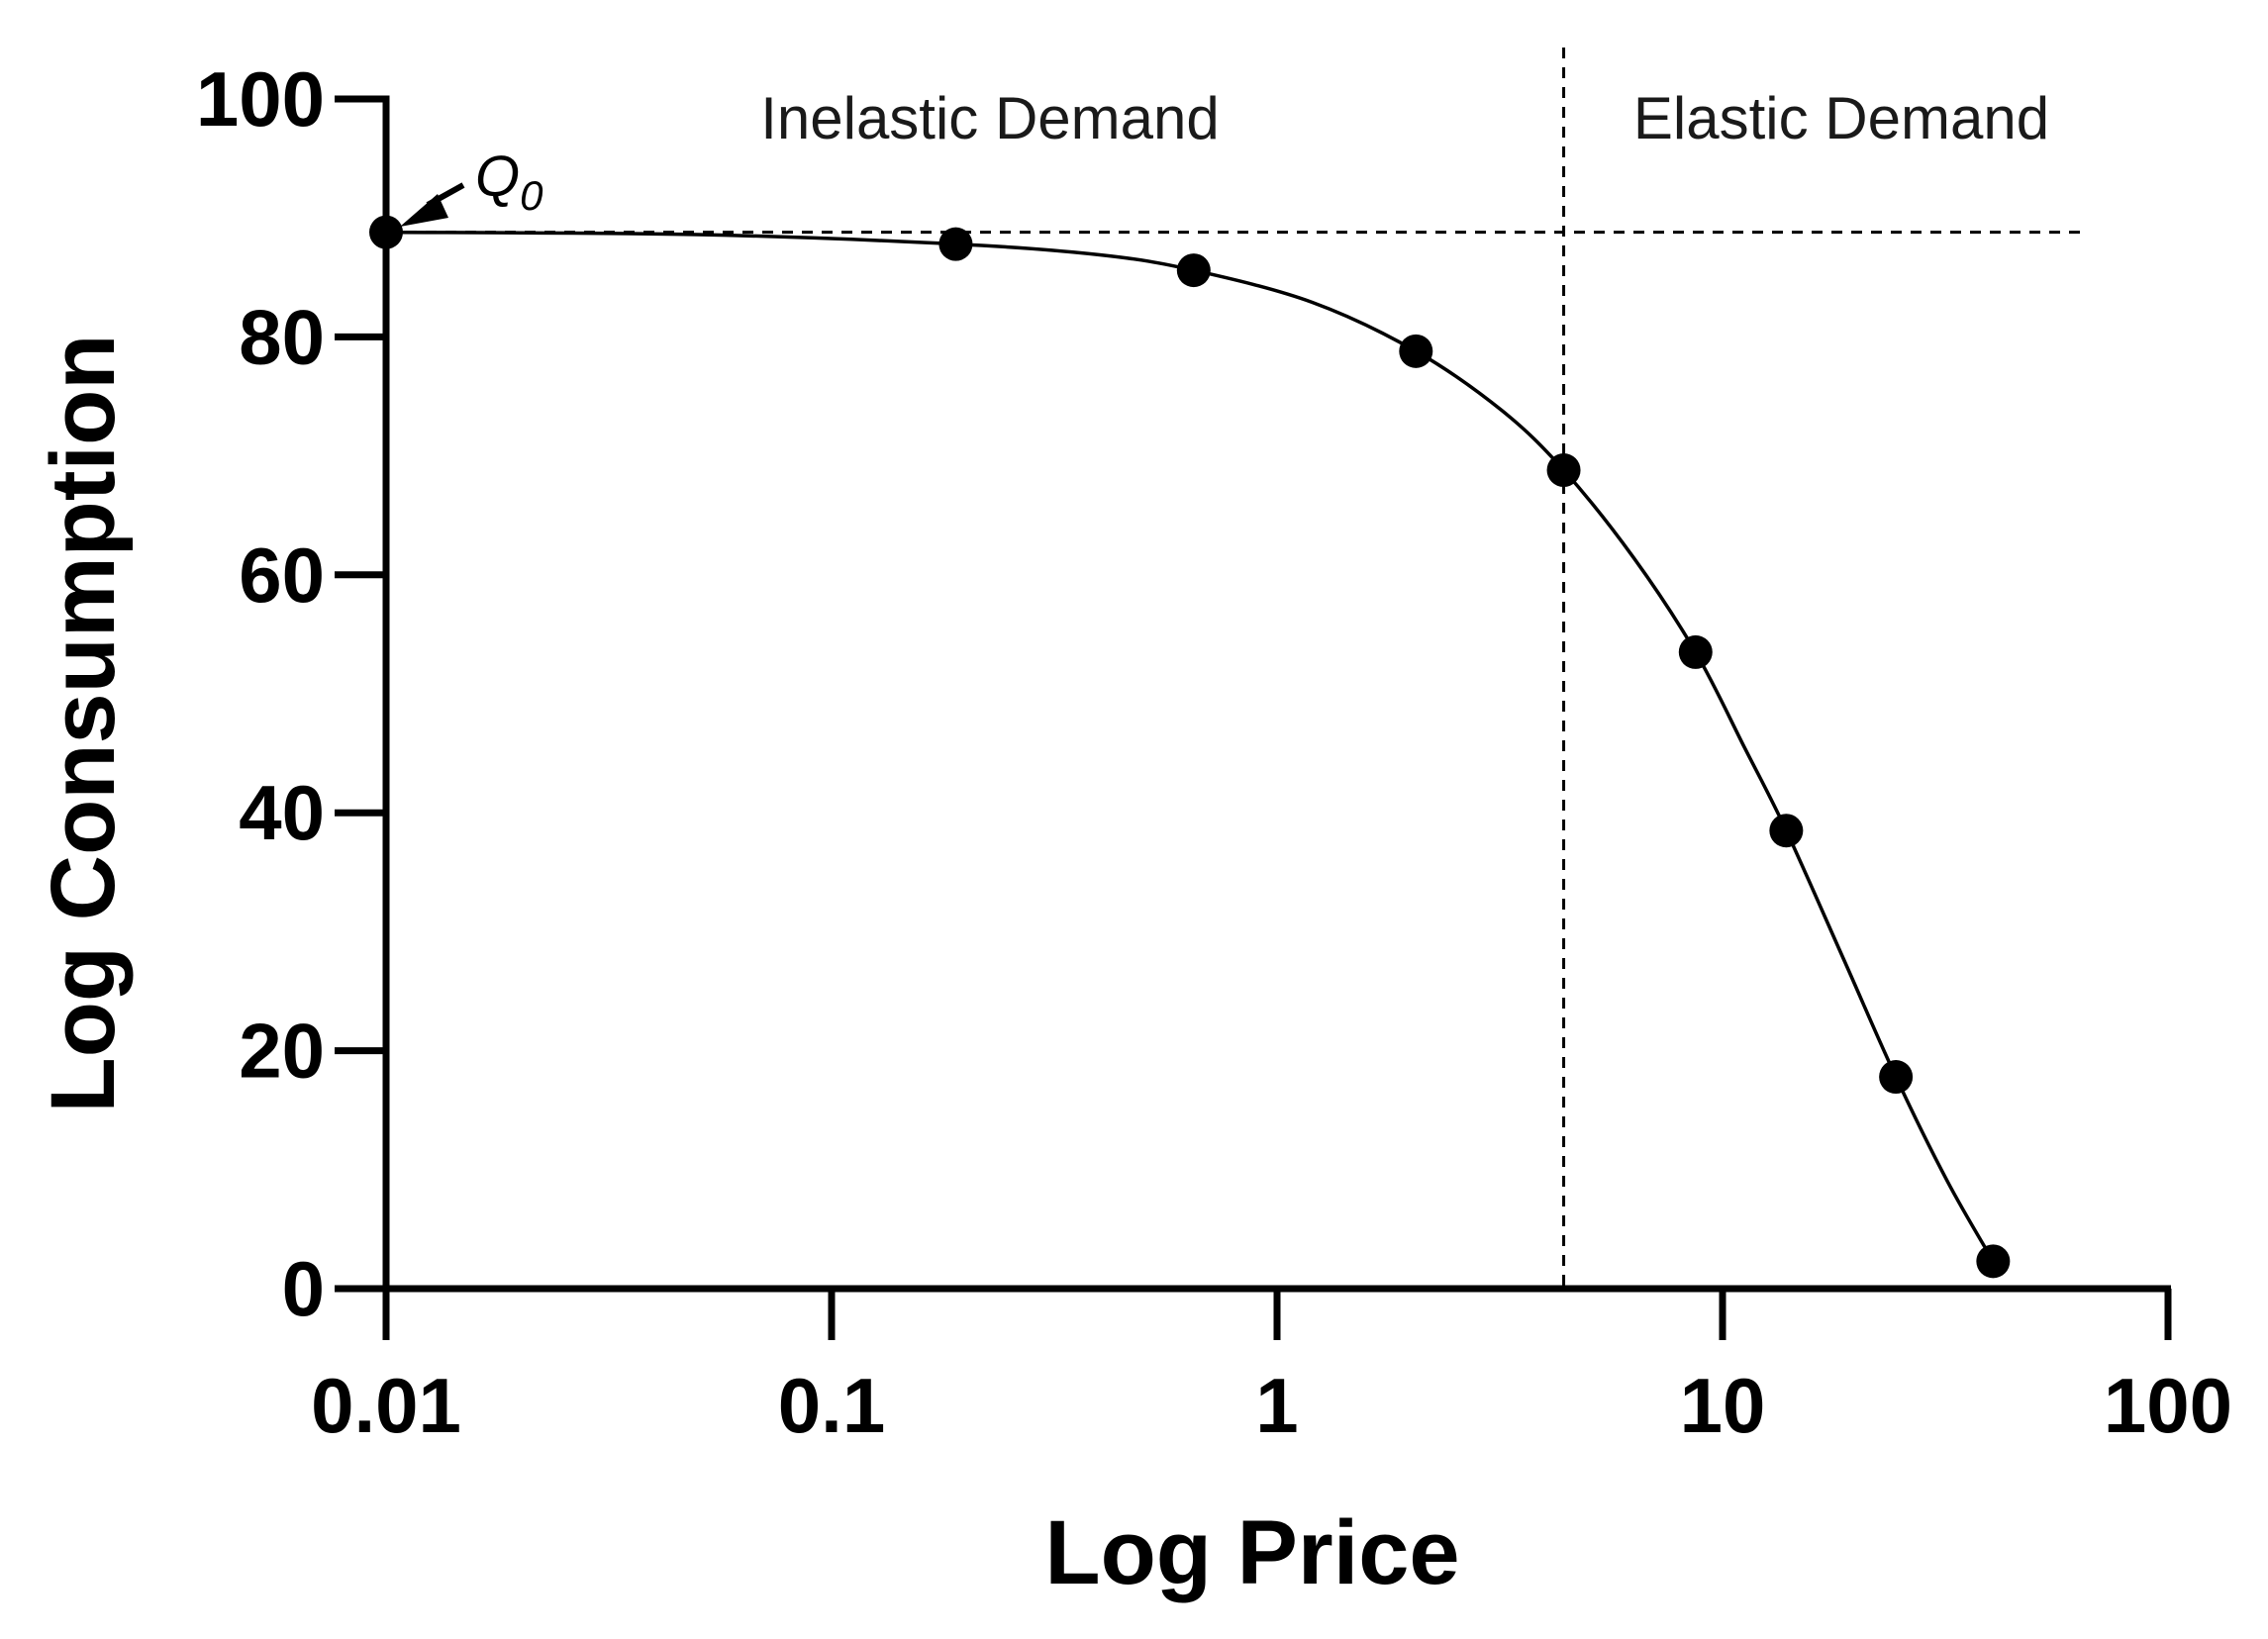 This screenshot has height=1639, width=2268. I want to click on y-tick-label-0: 0, so click(303, 1288).